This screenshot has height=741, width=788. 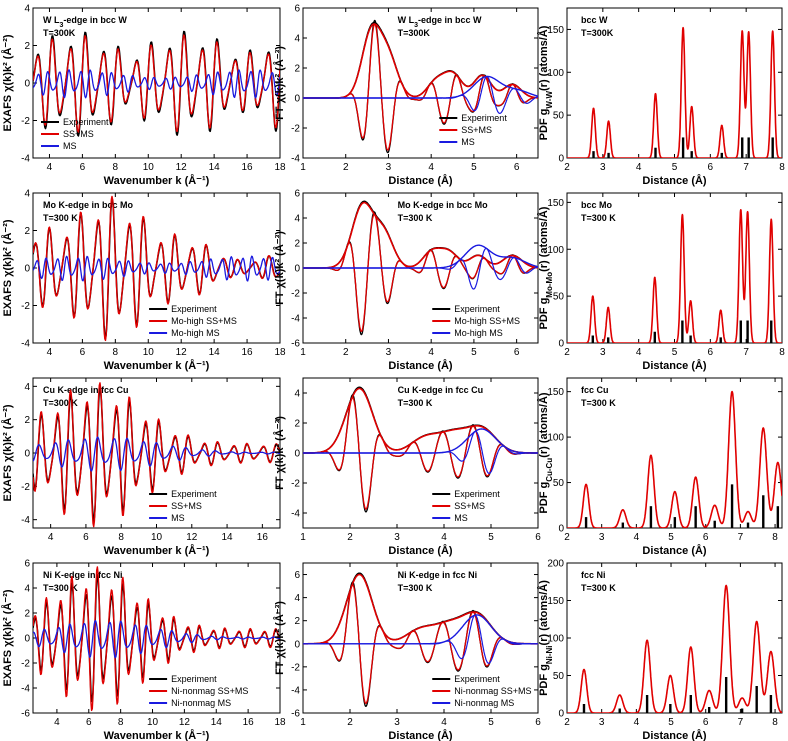 I want to click on panel-title: W L3-edge in bcc W, so click(x=440, y=22).